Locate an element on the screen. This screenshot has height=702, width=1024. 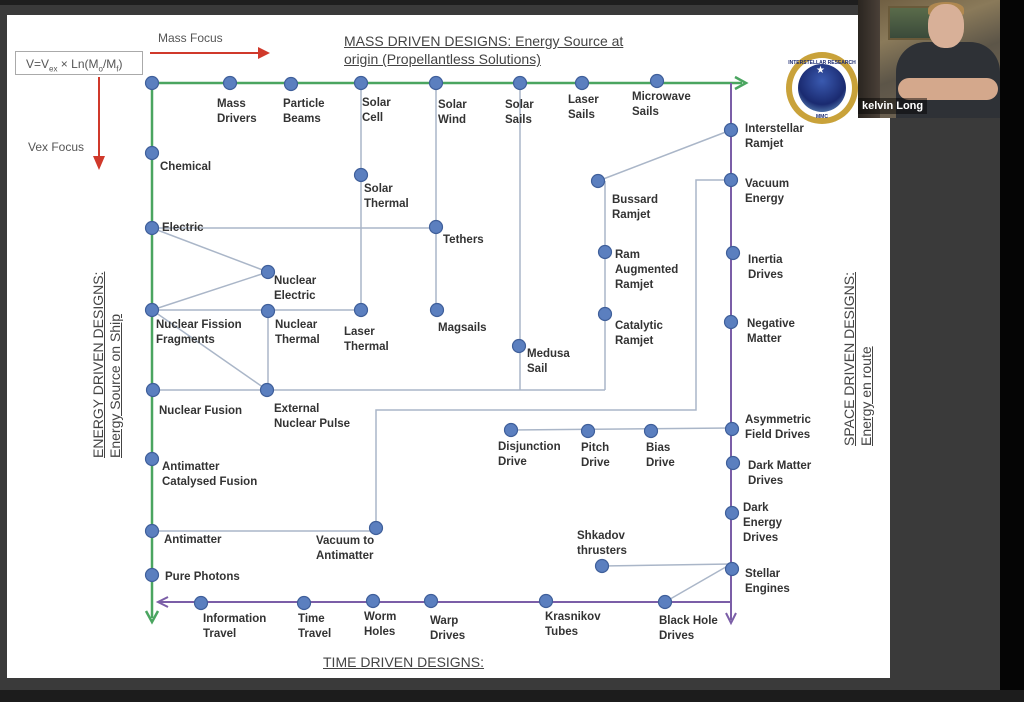
label-bias-drive: Bias Drive is located at coordinates (660, 455).